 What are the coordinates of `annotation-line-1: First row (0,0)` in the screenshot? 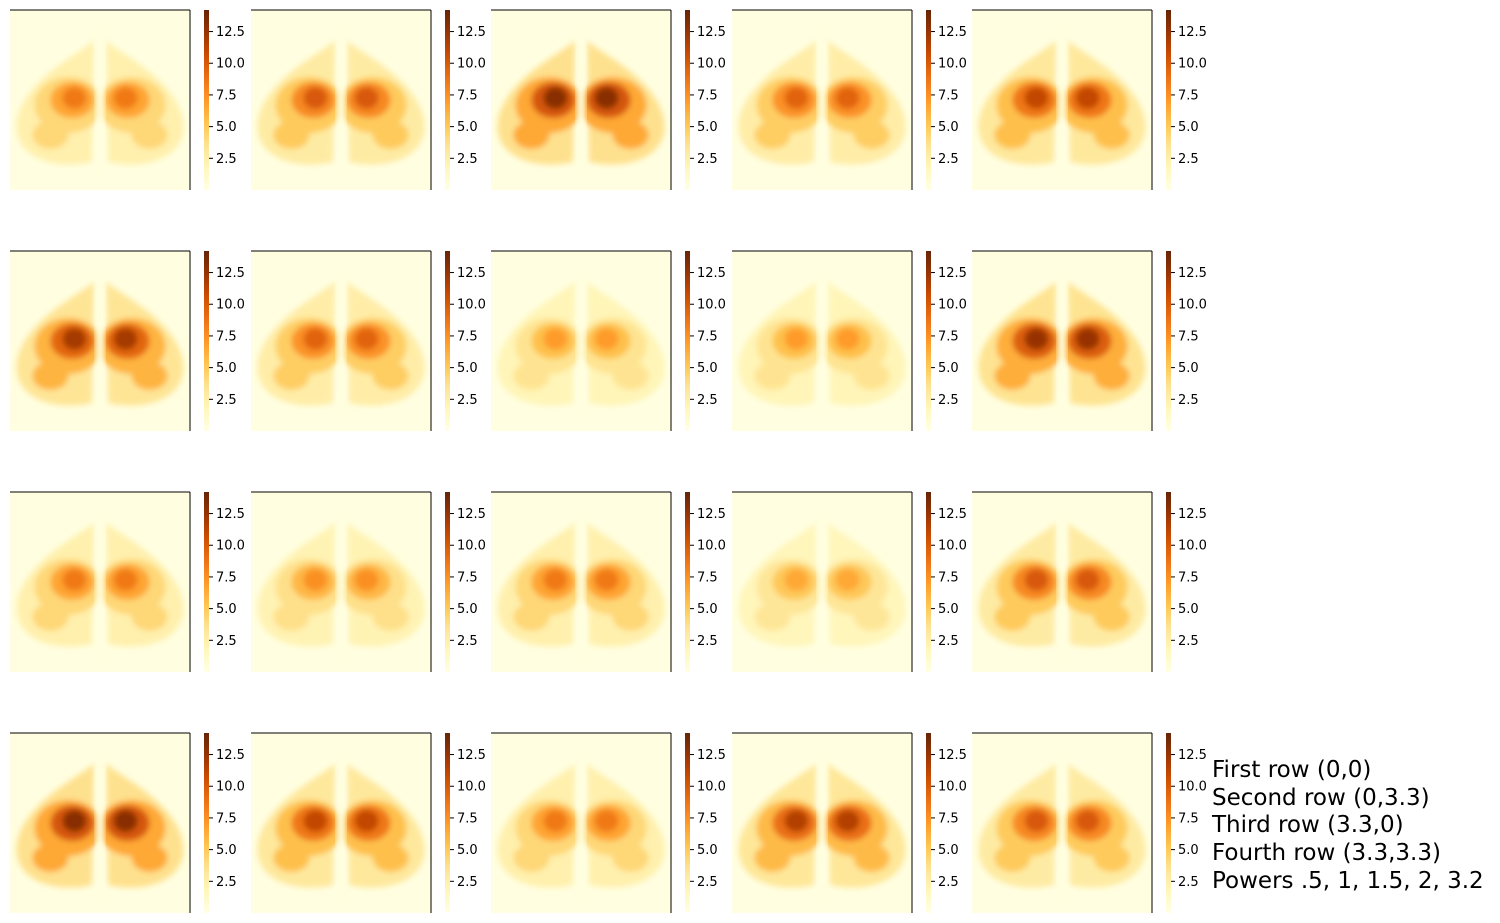 It's located at (1292, 770).